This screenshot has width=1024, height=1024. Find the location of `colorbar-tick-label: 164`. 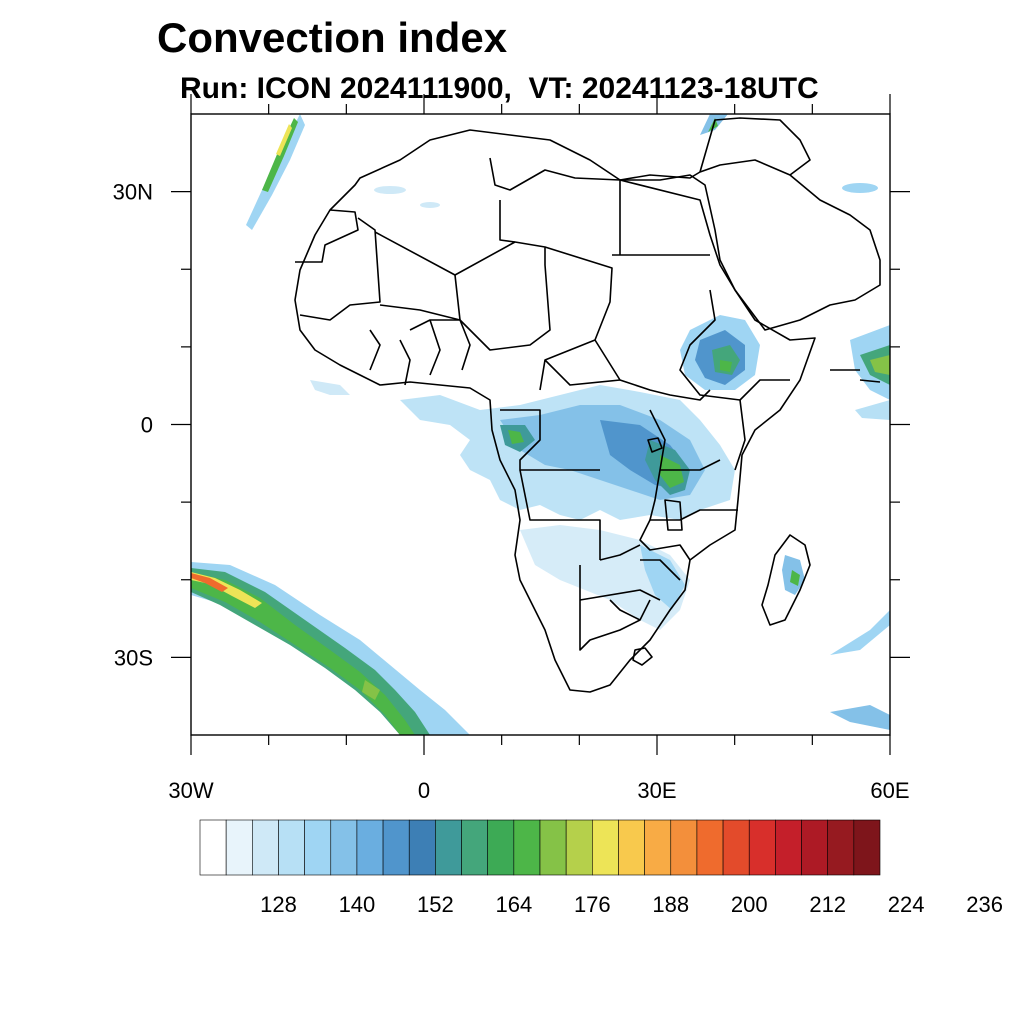

colorbar-tick-label: 164 is located at coordinates (513, 904).